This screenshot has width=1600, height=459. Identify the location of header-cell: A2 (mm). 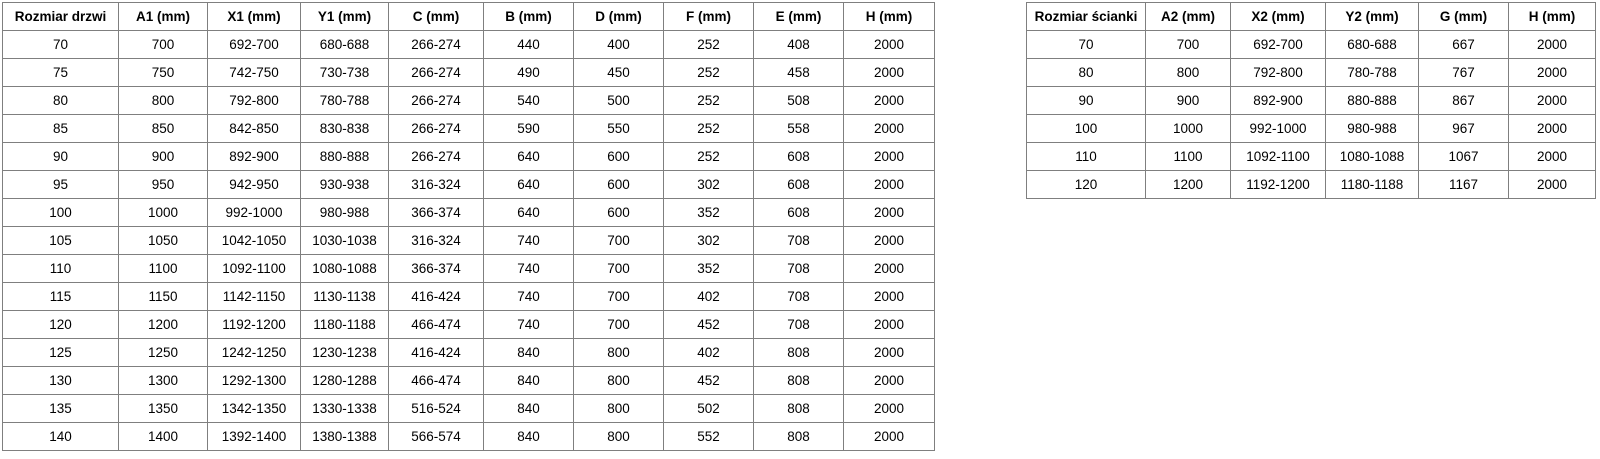
(1188, 16).